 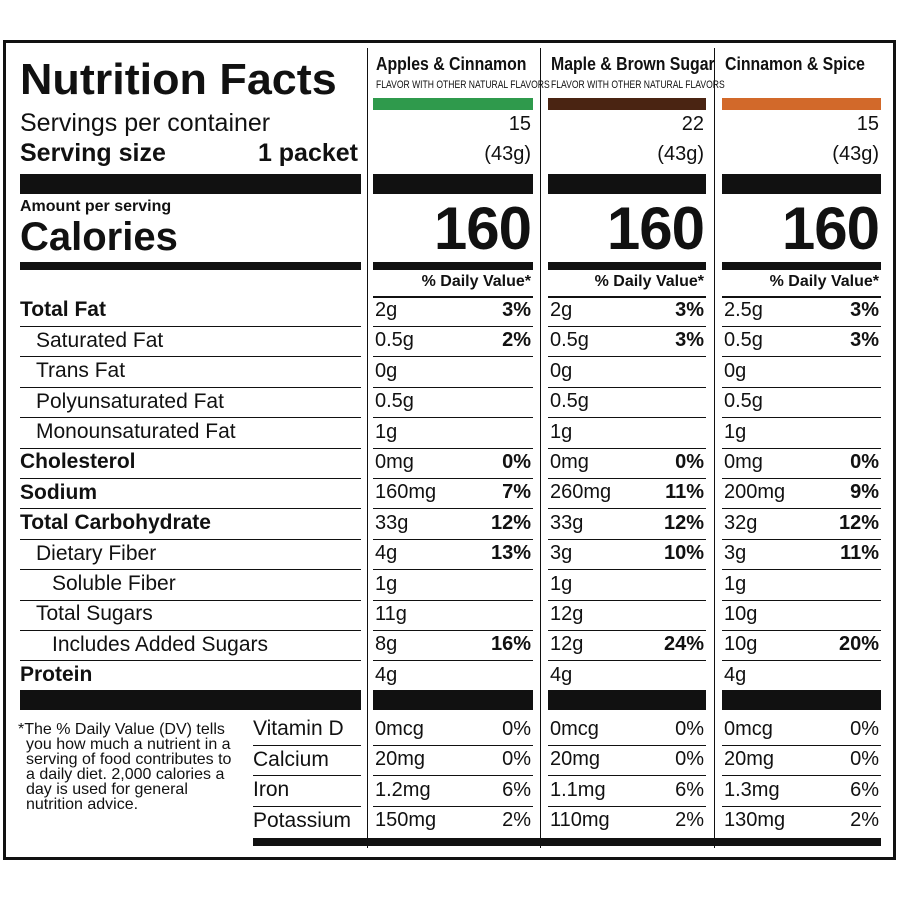 I want to click on nutrient-label: Dietary Fiber, so click(x=96, y=553).